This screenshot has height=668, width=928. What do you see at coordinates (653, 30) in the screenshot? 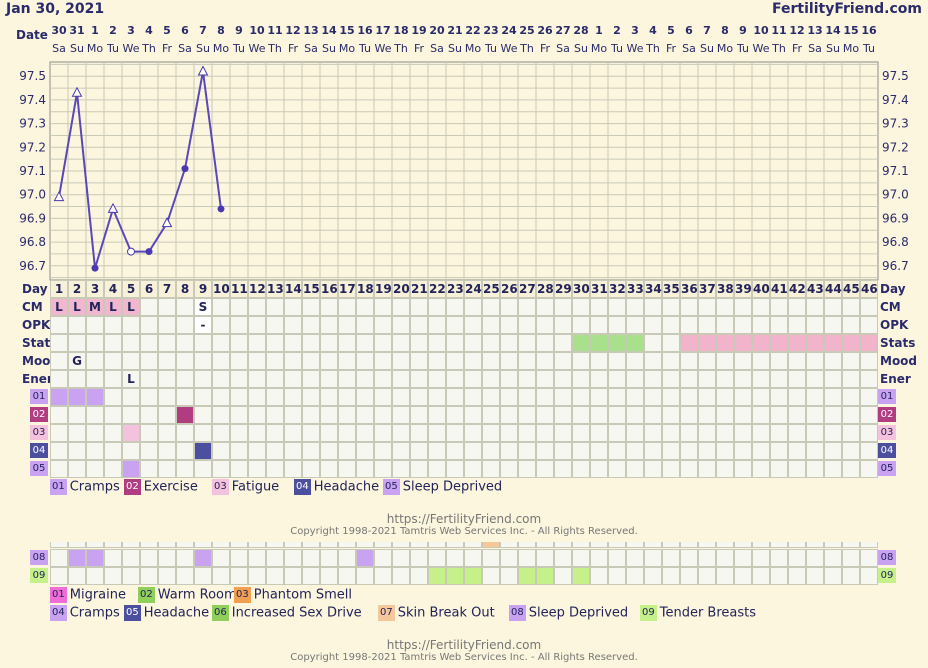
I see `date-label: 4` at bounding box center [653, 30].